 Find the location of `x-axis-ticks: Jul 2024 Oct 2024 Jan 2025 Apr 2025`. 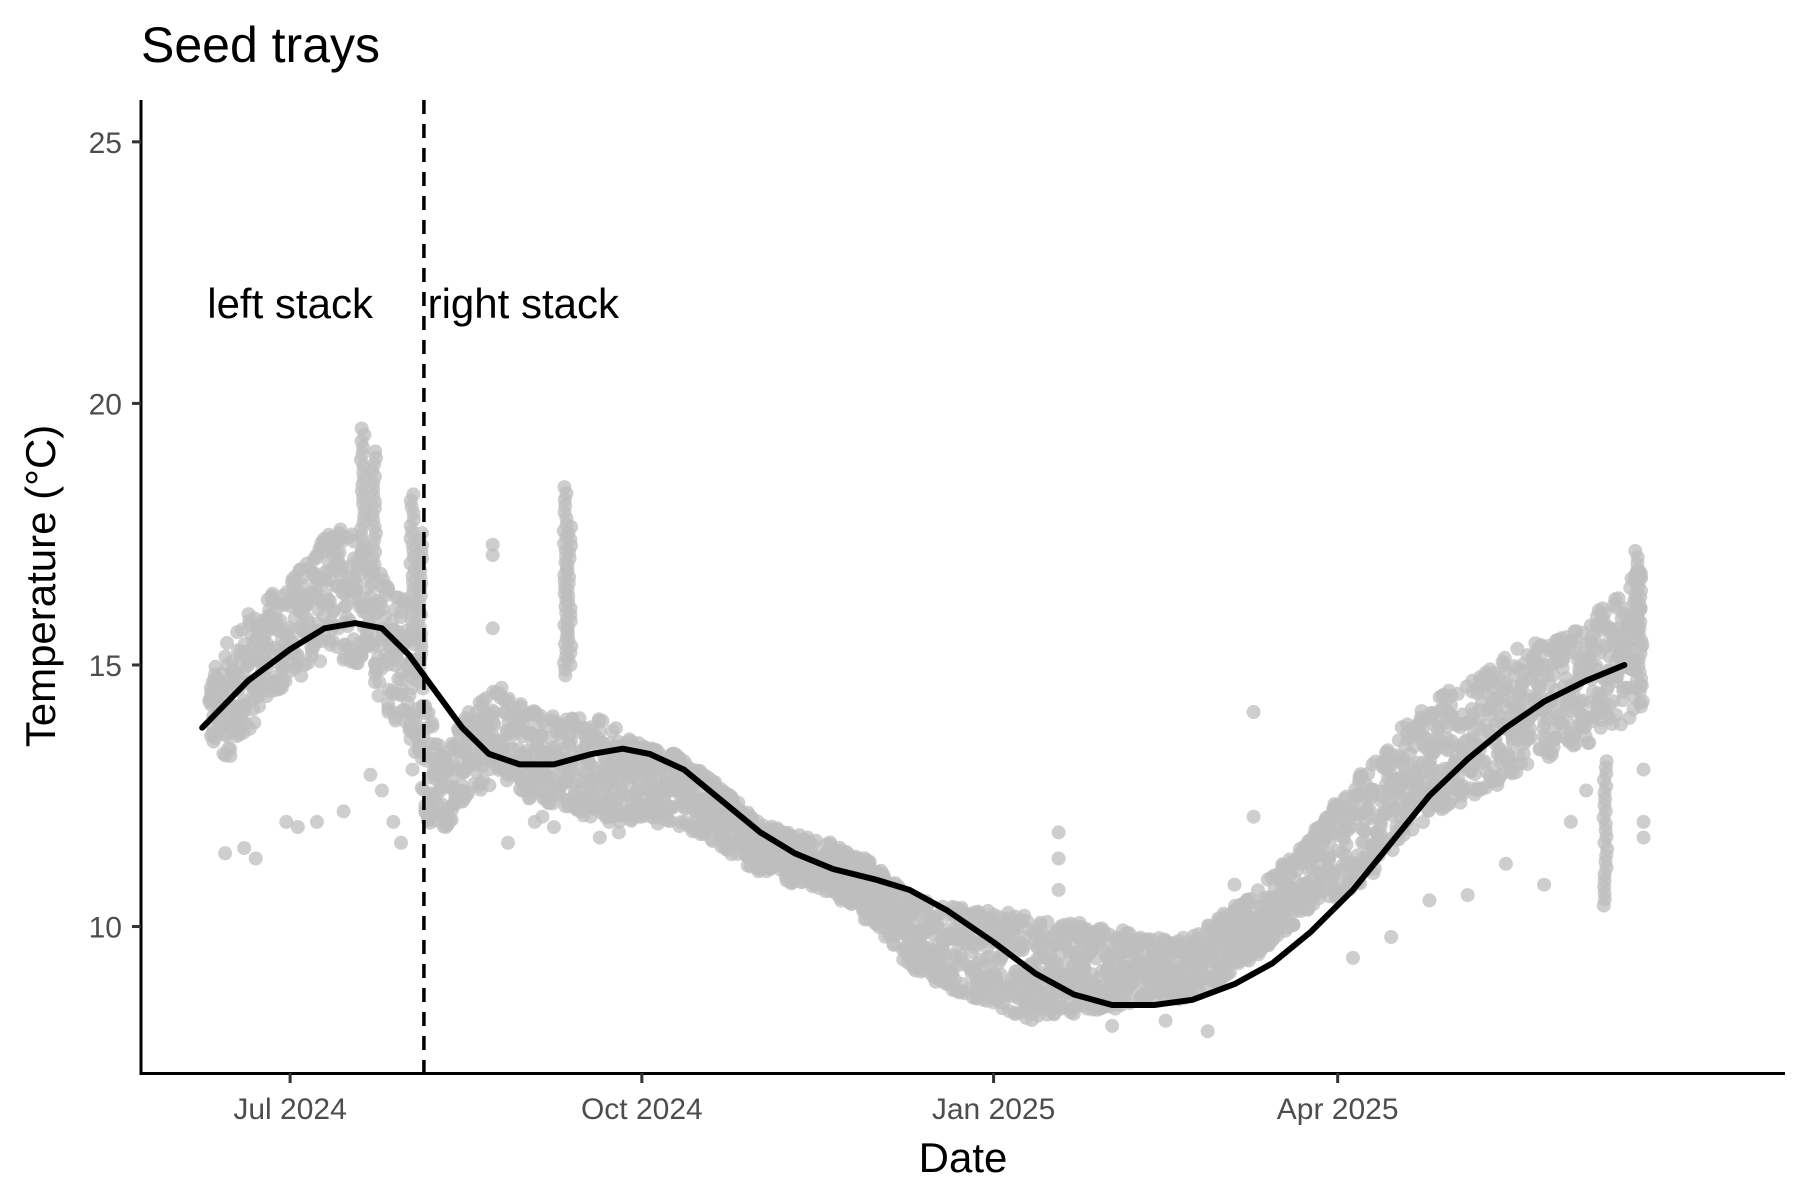

x-axis-ticks: Jul 2024 Oct 2024 Jan 2025 Apr 2025 is located at coordinates (816, 1099).